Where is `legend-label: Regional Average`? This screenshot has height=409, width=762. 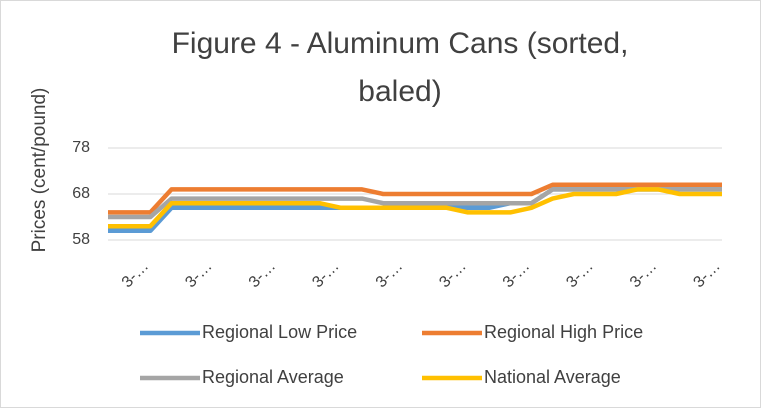 legend-label: Regional Average is located at coordinates (273, 377).